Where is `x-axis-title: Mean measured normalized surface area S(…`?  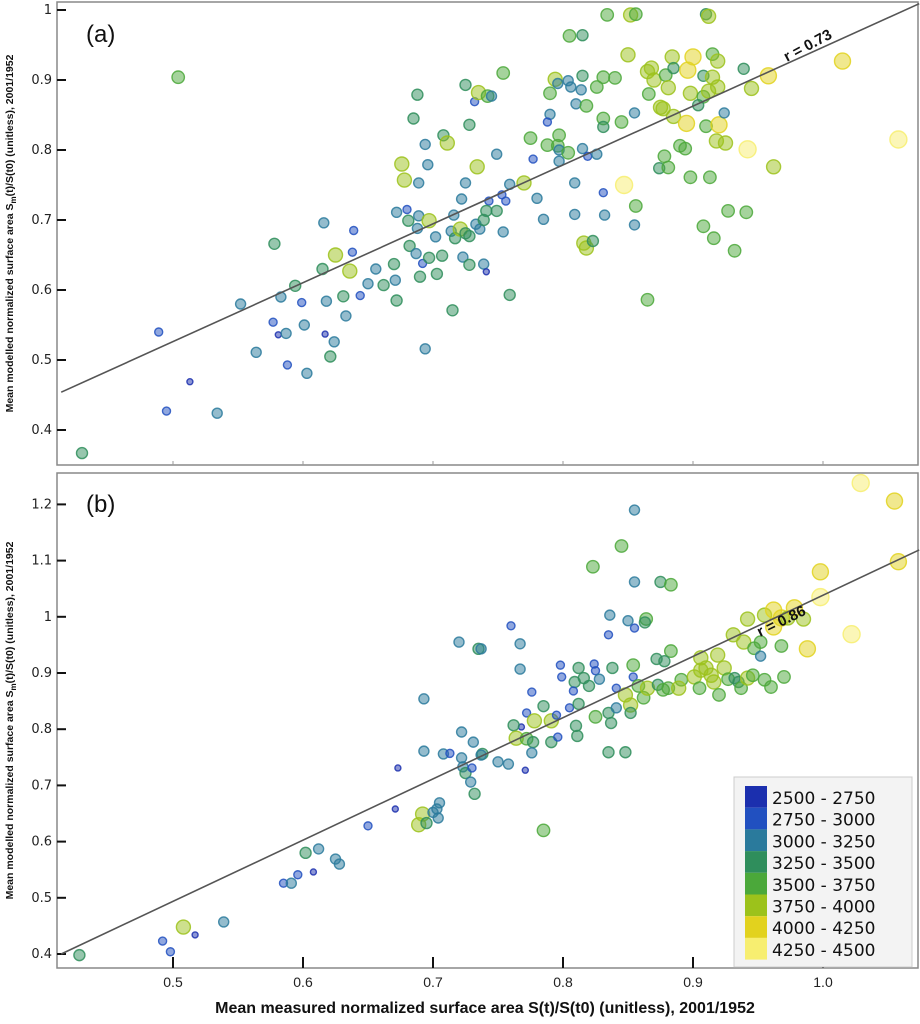 x-axis-title: Mean measured normalized surface area S(… is located at coordinates (485, 1008).